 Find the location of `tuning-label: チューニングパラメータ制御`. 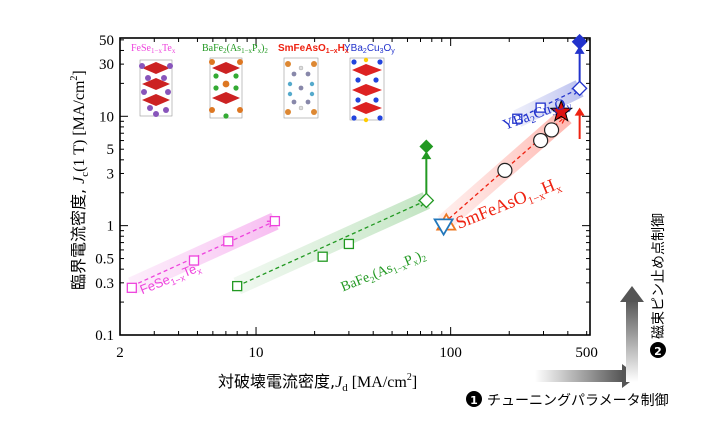

tuning-label: チューニングパラメータ制御 is located at coordinates (578, 401).